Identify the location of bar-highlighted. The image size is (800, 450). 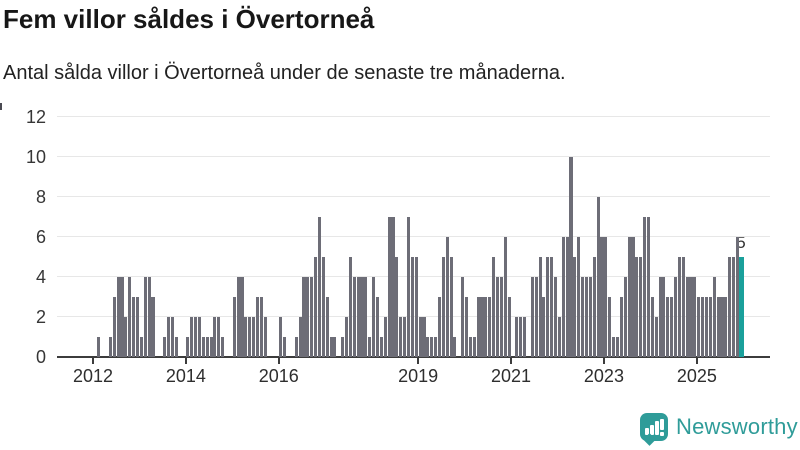
(741, 307).